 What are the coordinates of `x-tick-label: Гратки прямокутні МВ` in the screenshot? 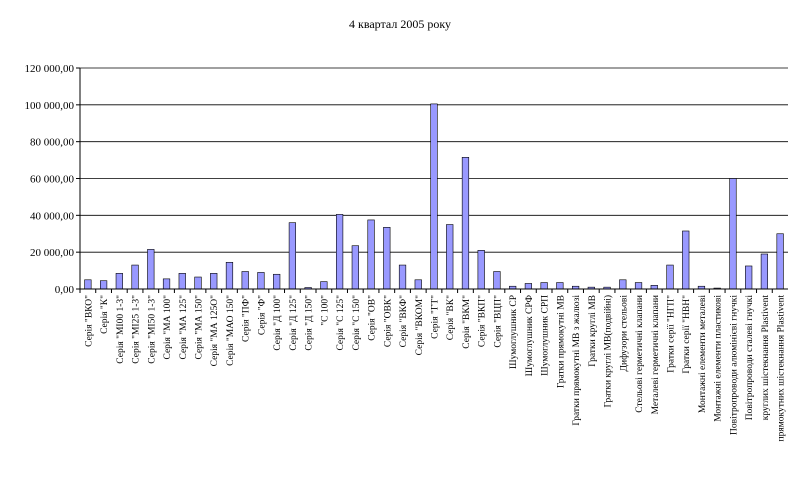 It's located at (561, 341).